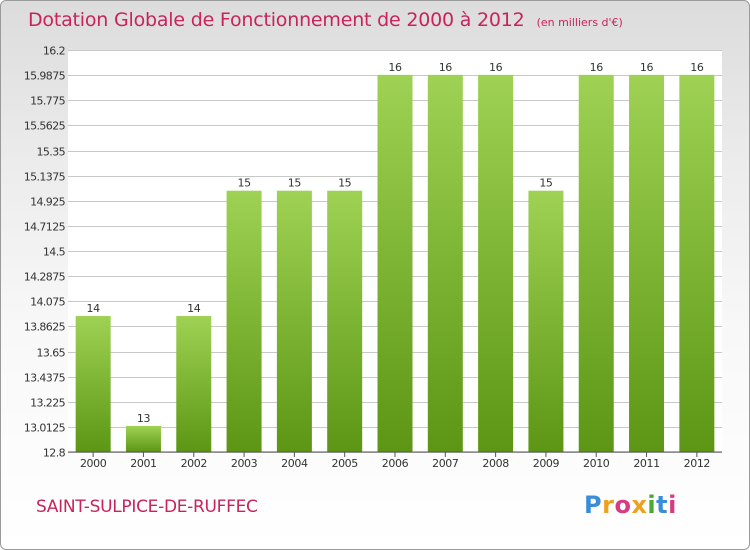  What do you see at coordinates (147, 507) in the screenshot?
I see `commune-name: SAINT-SULPICE-DE-RUFFEC` at bounding box center [147, 507].